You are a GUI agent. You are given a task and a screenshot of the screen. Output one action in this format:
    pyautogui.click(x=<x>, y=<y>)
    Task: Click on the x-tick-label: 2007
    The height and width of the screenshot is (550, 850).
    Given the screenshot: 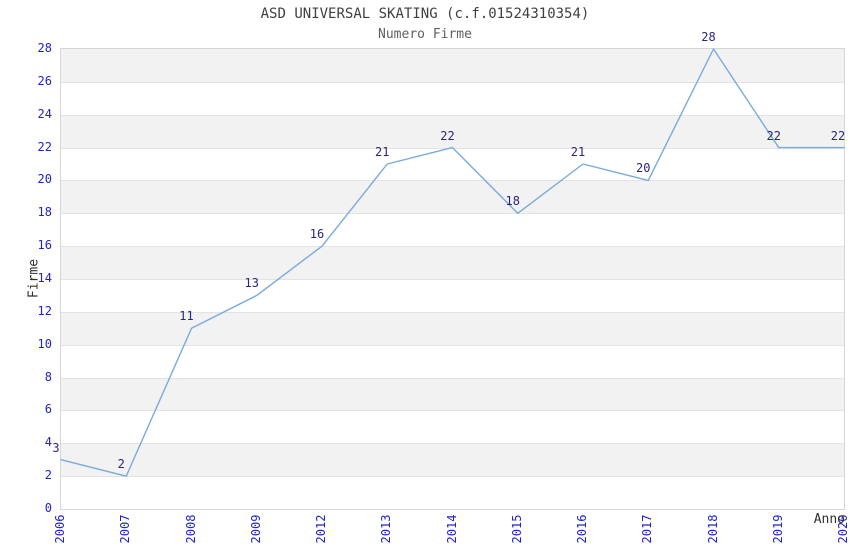 What is the action you would take?
    pyautogui.click(x=125, y=529)
    